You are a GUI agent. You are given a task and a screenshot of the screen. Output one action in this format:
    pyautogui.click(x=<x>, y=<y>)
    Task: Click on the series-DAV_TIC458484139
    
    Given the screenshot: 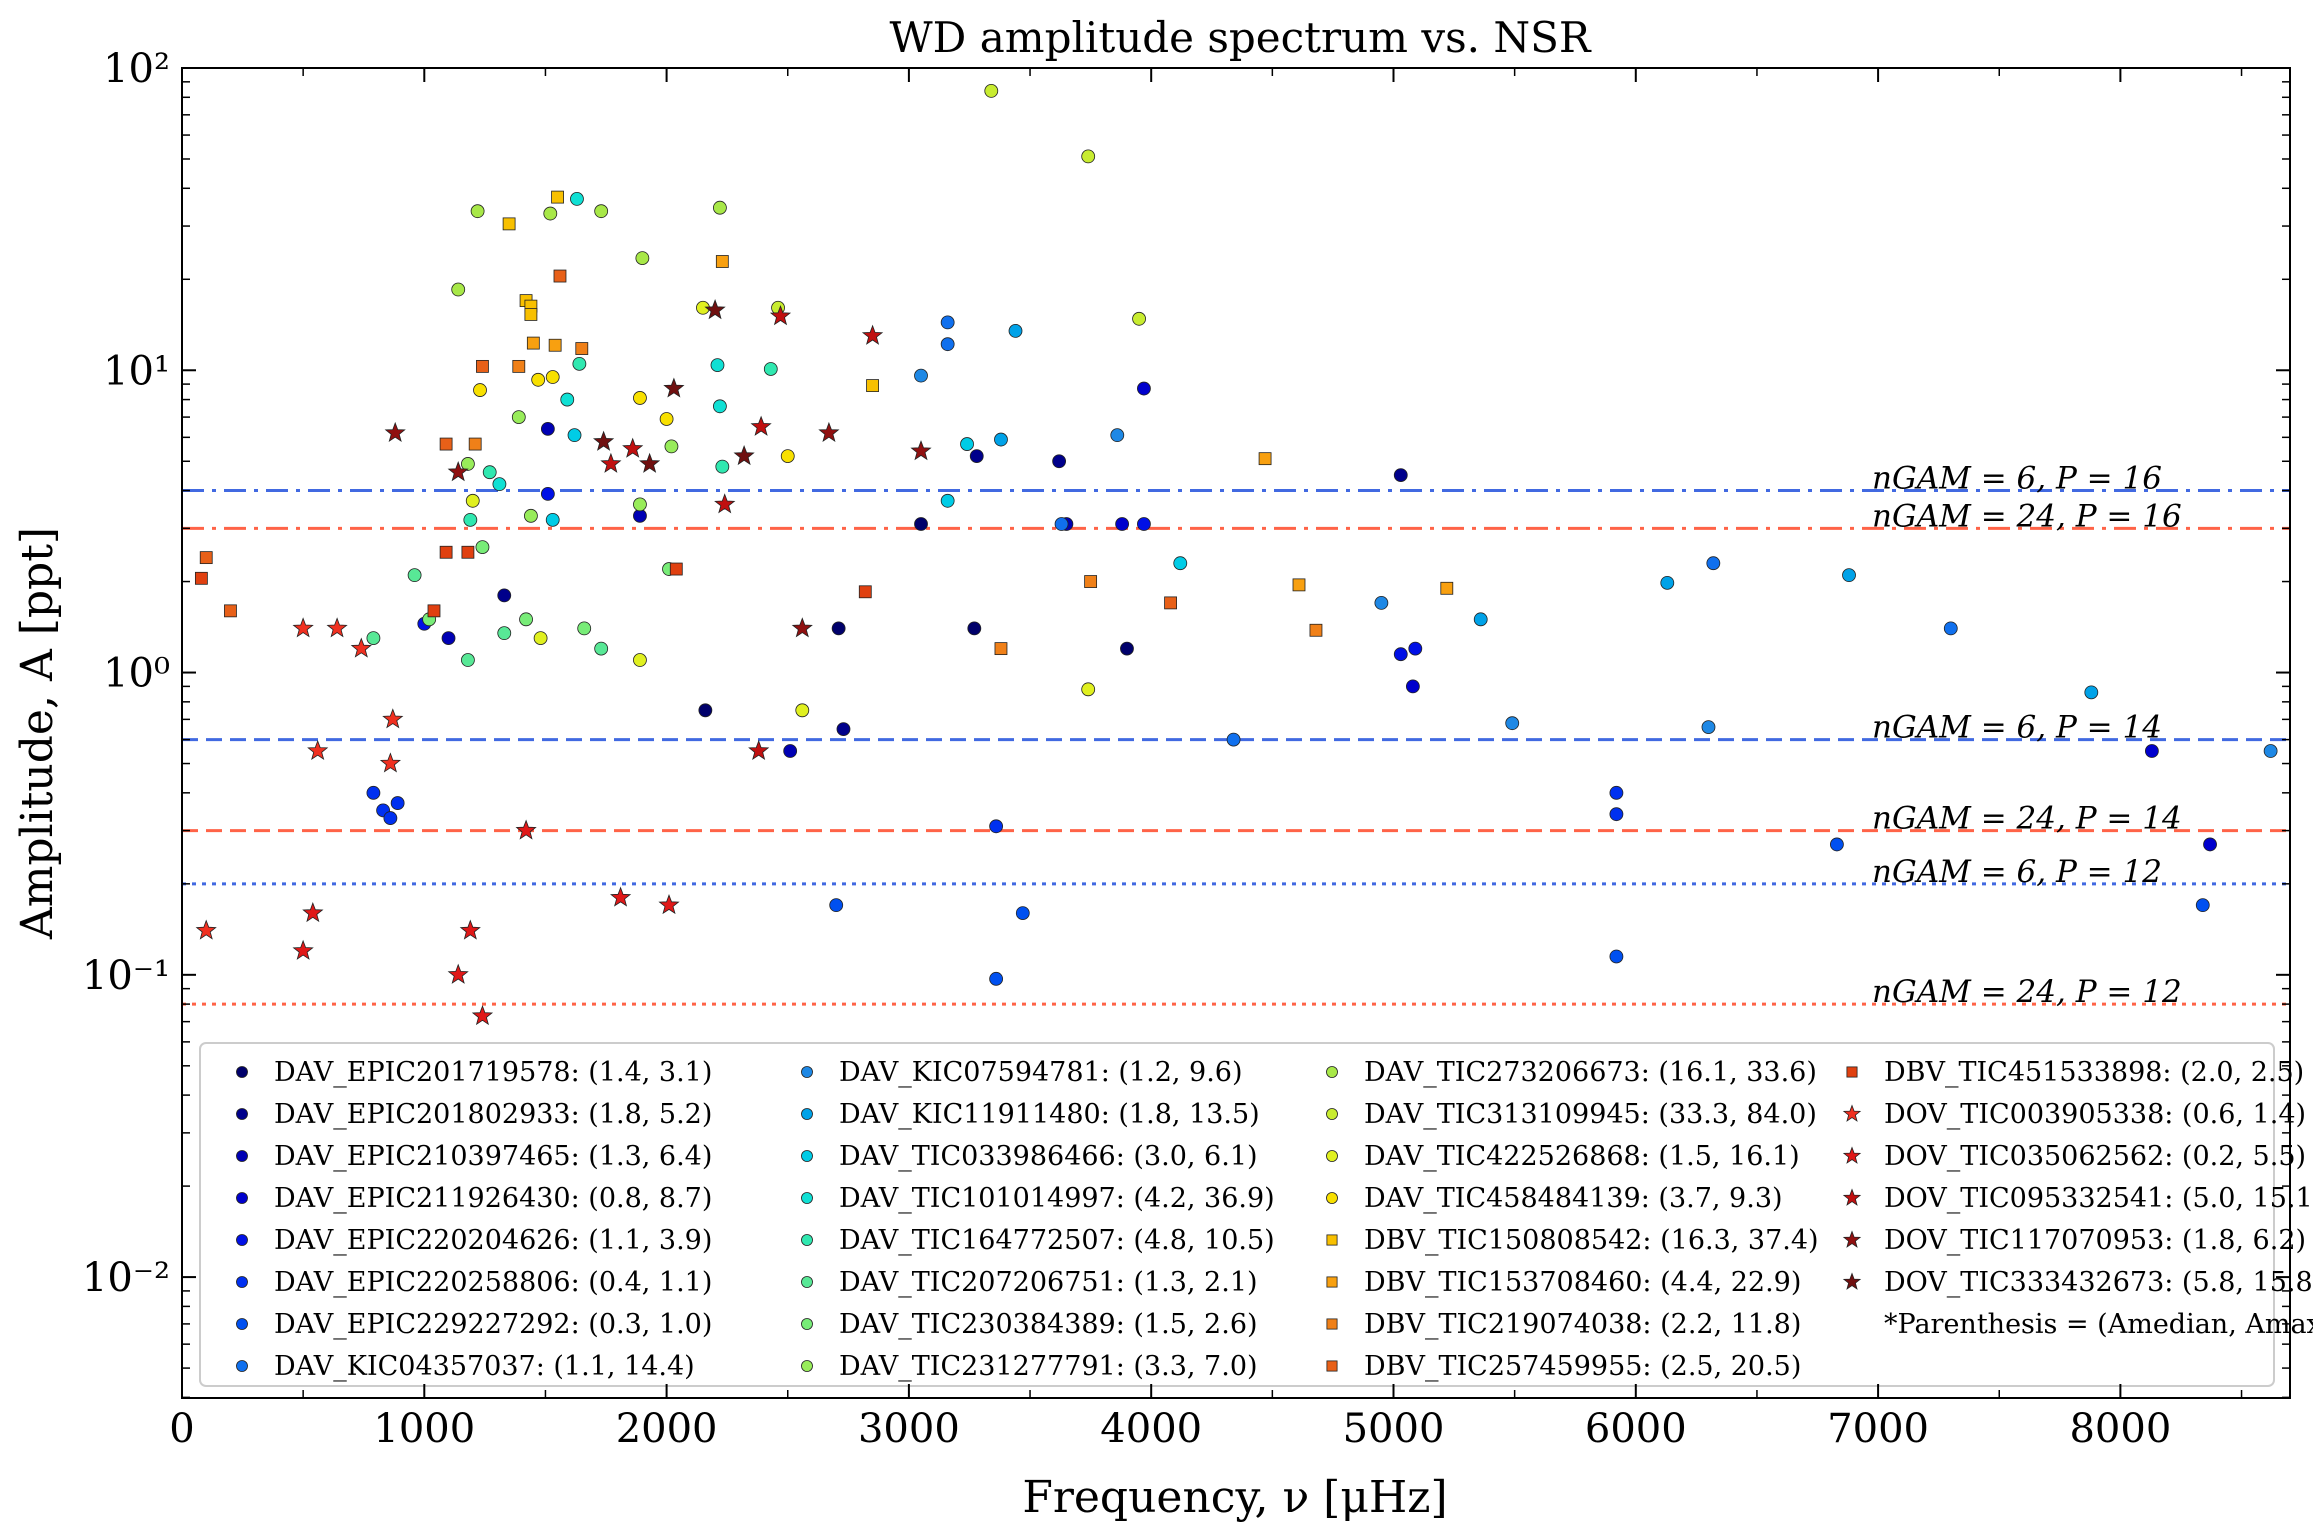 What is the action you would take?
    pyautogui.click(x=634, y=417)
    